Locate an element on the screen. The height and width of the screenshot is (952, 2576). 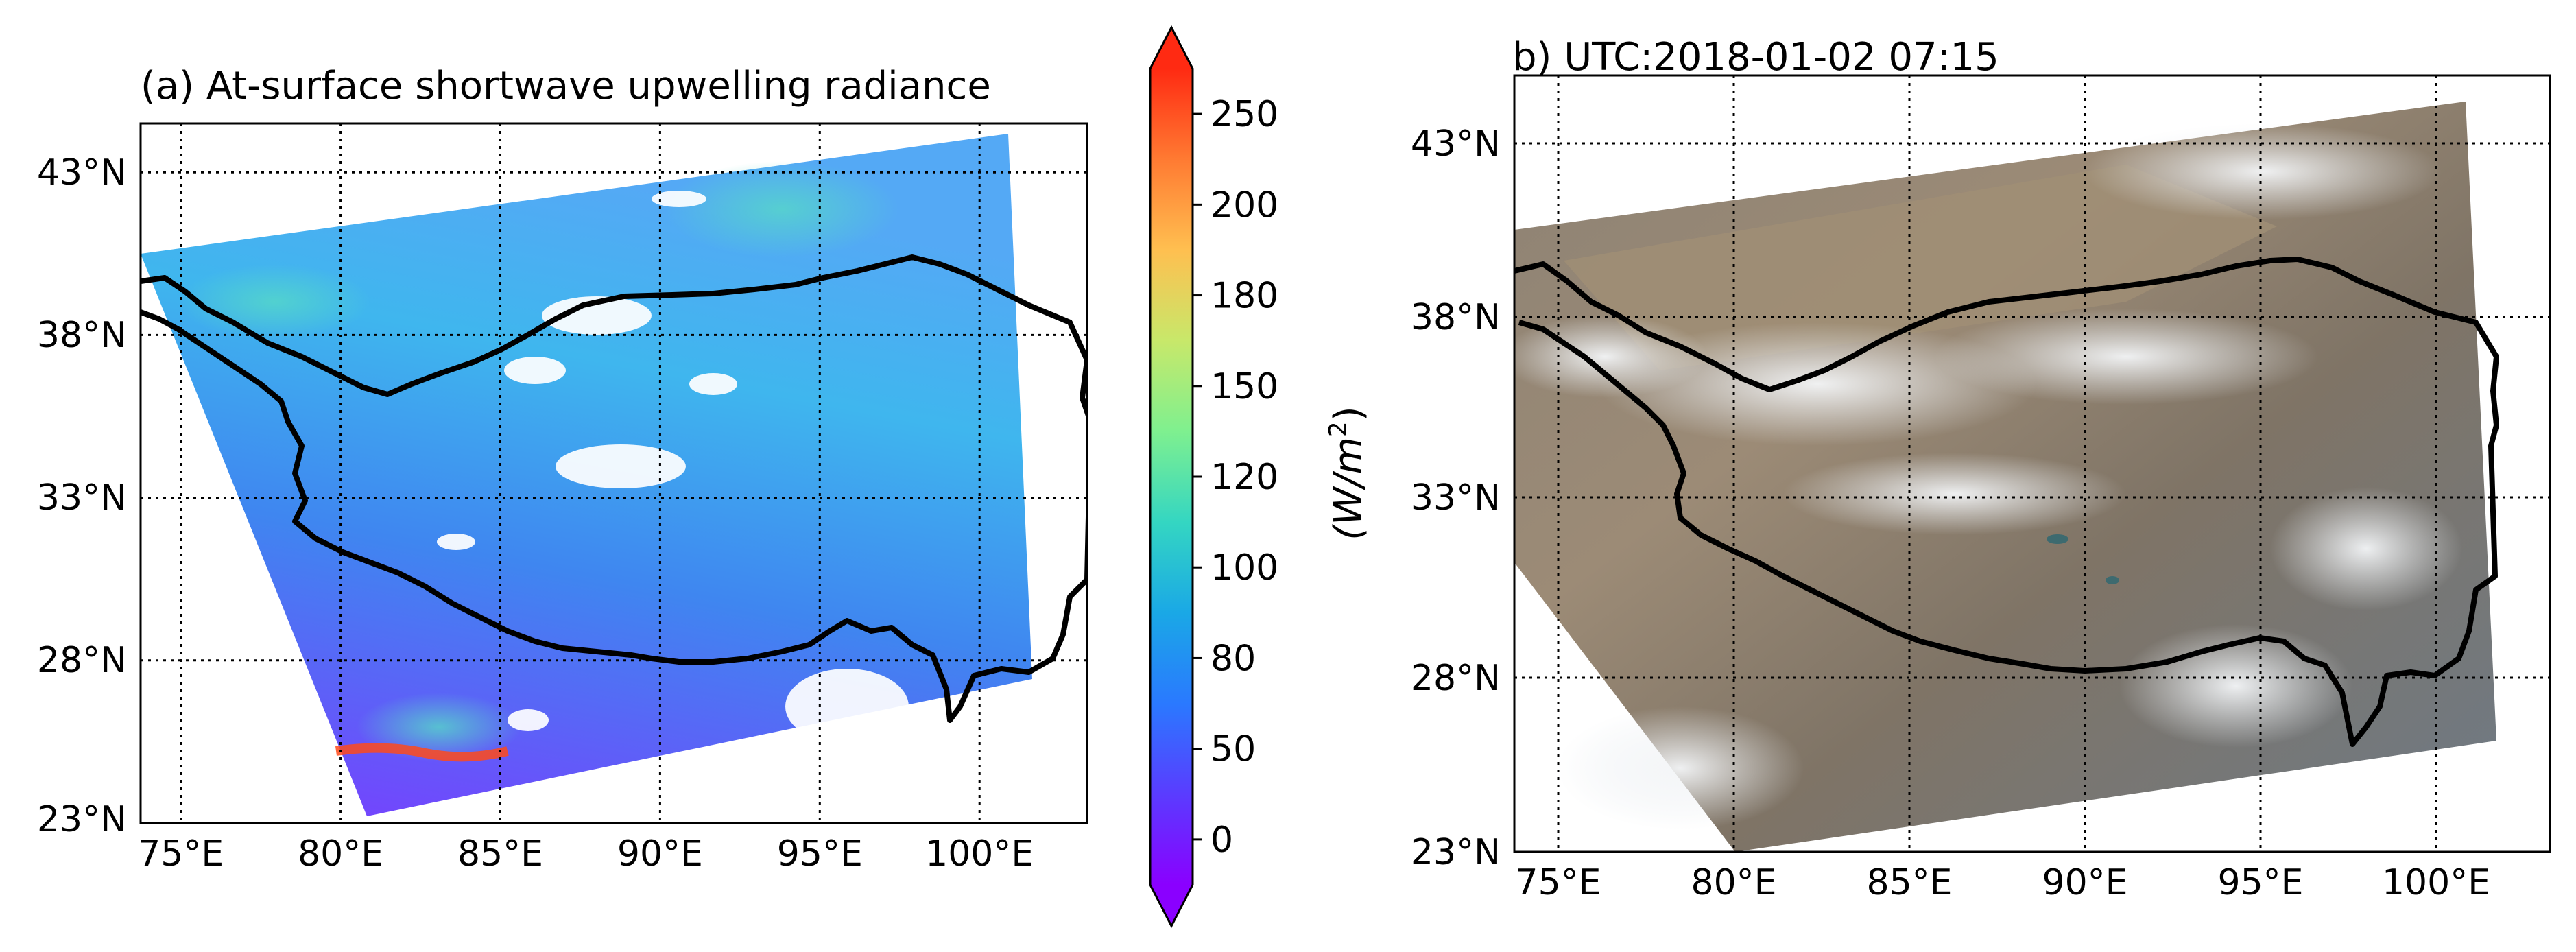
panel-b-ytick-label: 33°N is located at coordinates (1456, 498).